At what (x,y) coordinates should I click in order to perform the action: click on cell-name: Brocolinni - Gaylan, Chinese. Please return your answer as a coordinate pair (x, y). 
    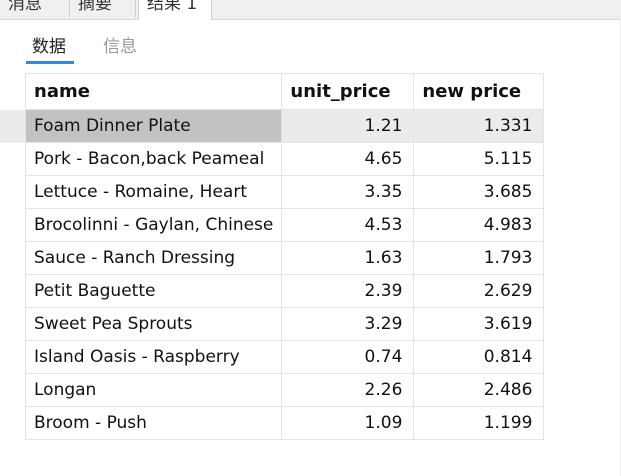
    Looking at the image, I should click on (153, 225).